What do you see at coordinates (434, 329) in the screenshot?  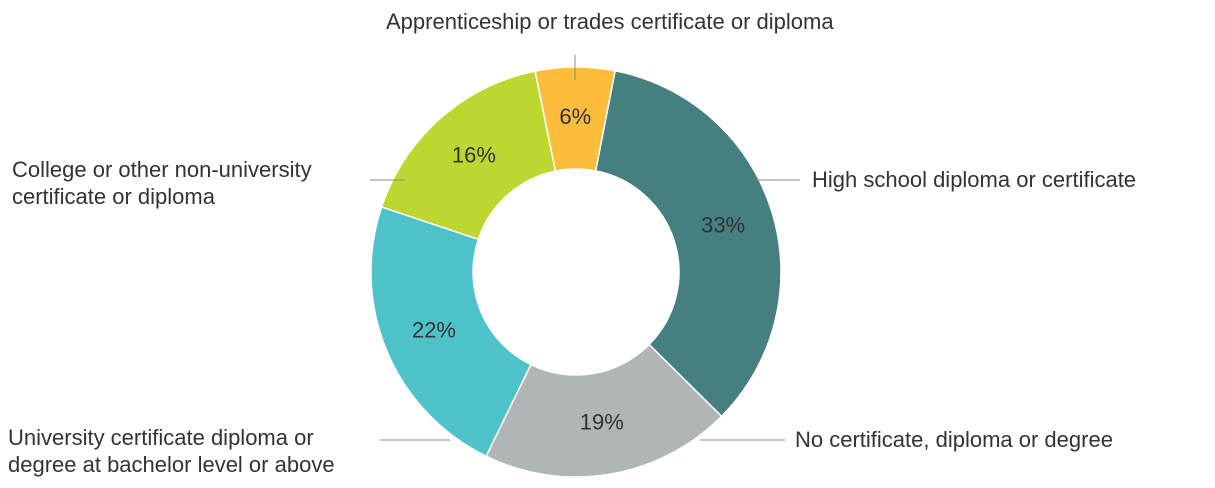 I see `value-label: 22%` at bounding box center [434, 329].